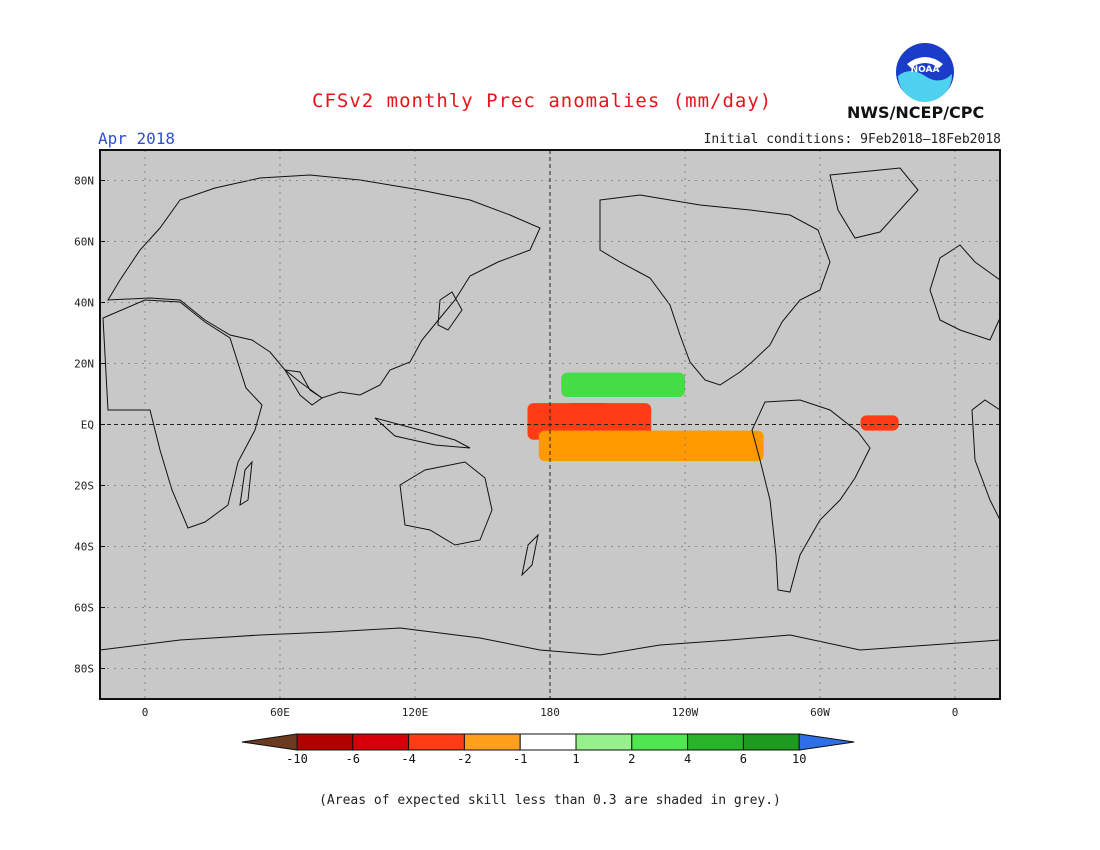 The image size is (1100, 850). Describe the element at coordinates (464, 759) in the screenshot. I see `colorbar-label: -2` at that location.